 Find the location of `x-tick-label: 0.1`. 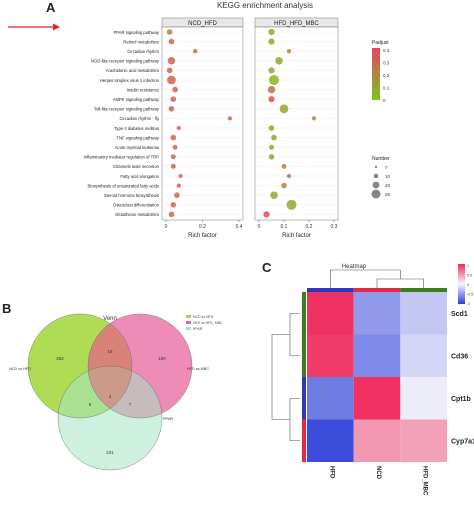

x-tick-label: 0.1 is located at coordinates (284, 227).